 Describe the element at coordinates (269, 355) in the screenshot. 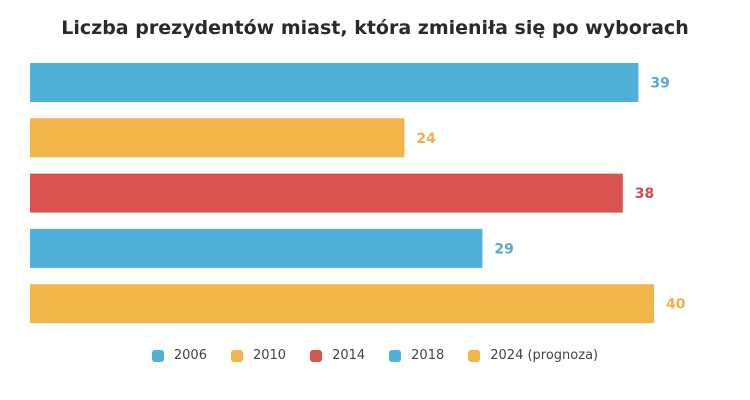

I see `legend-label: 2010` at that location.